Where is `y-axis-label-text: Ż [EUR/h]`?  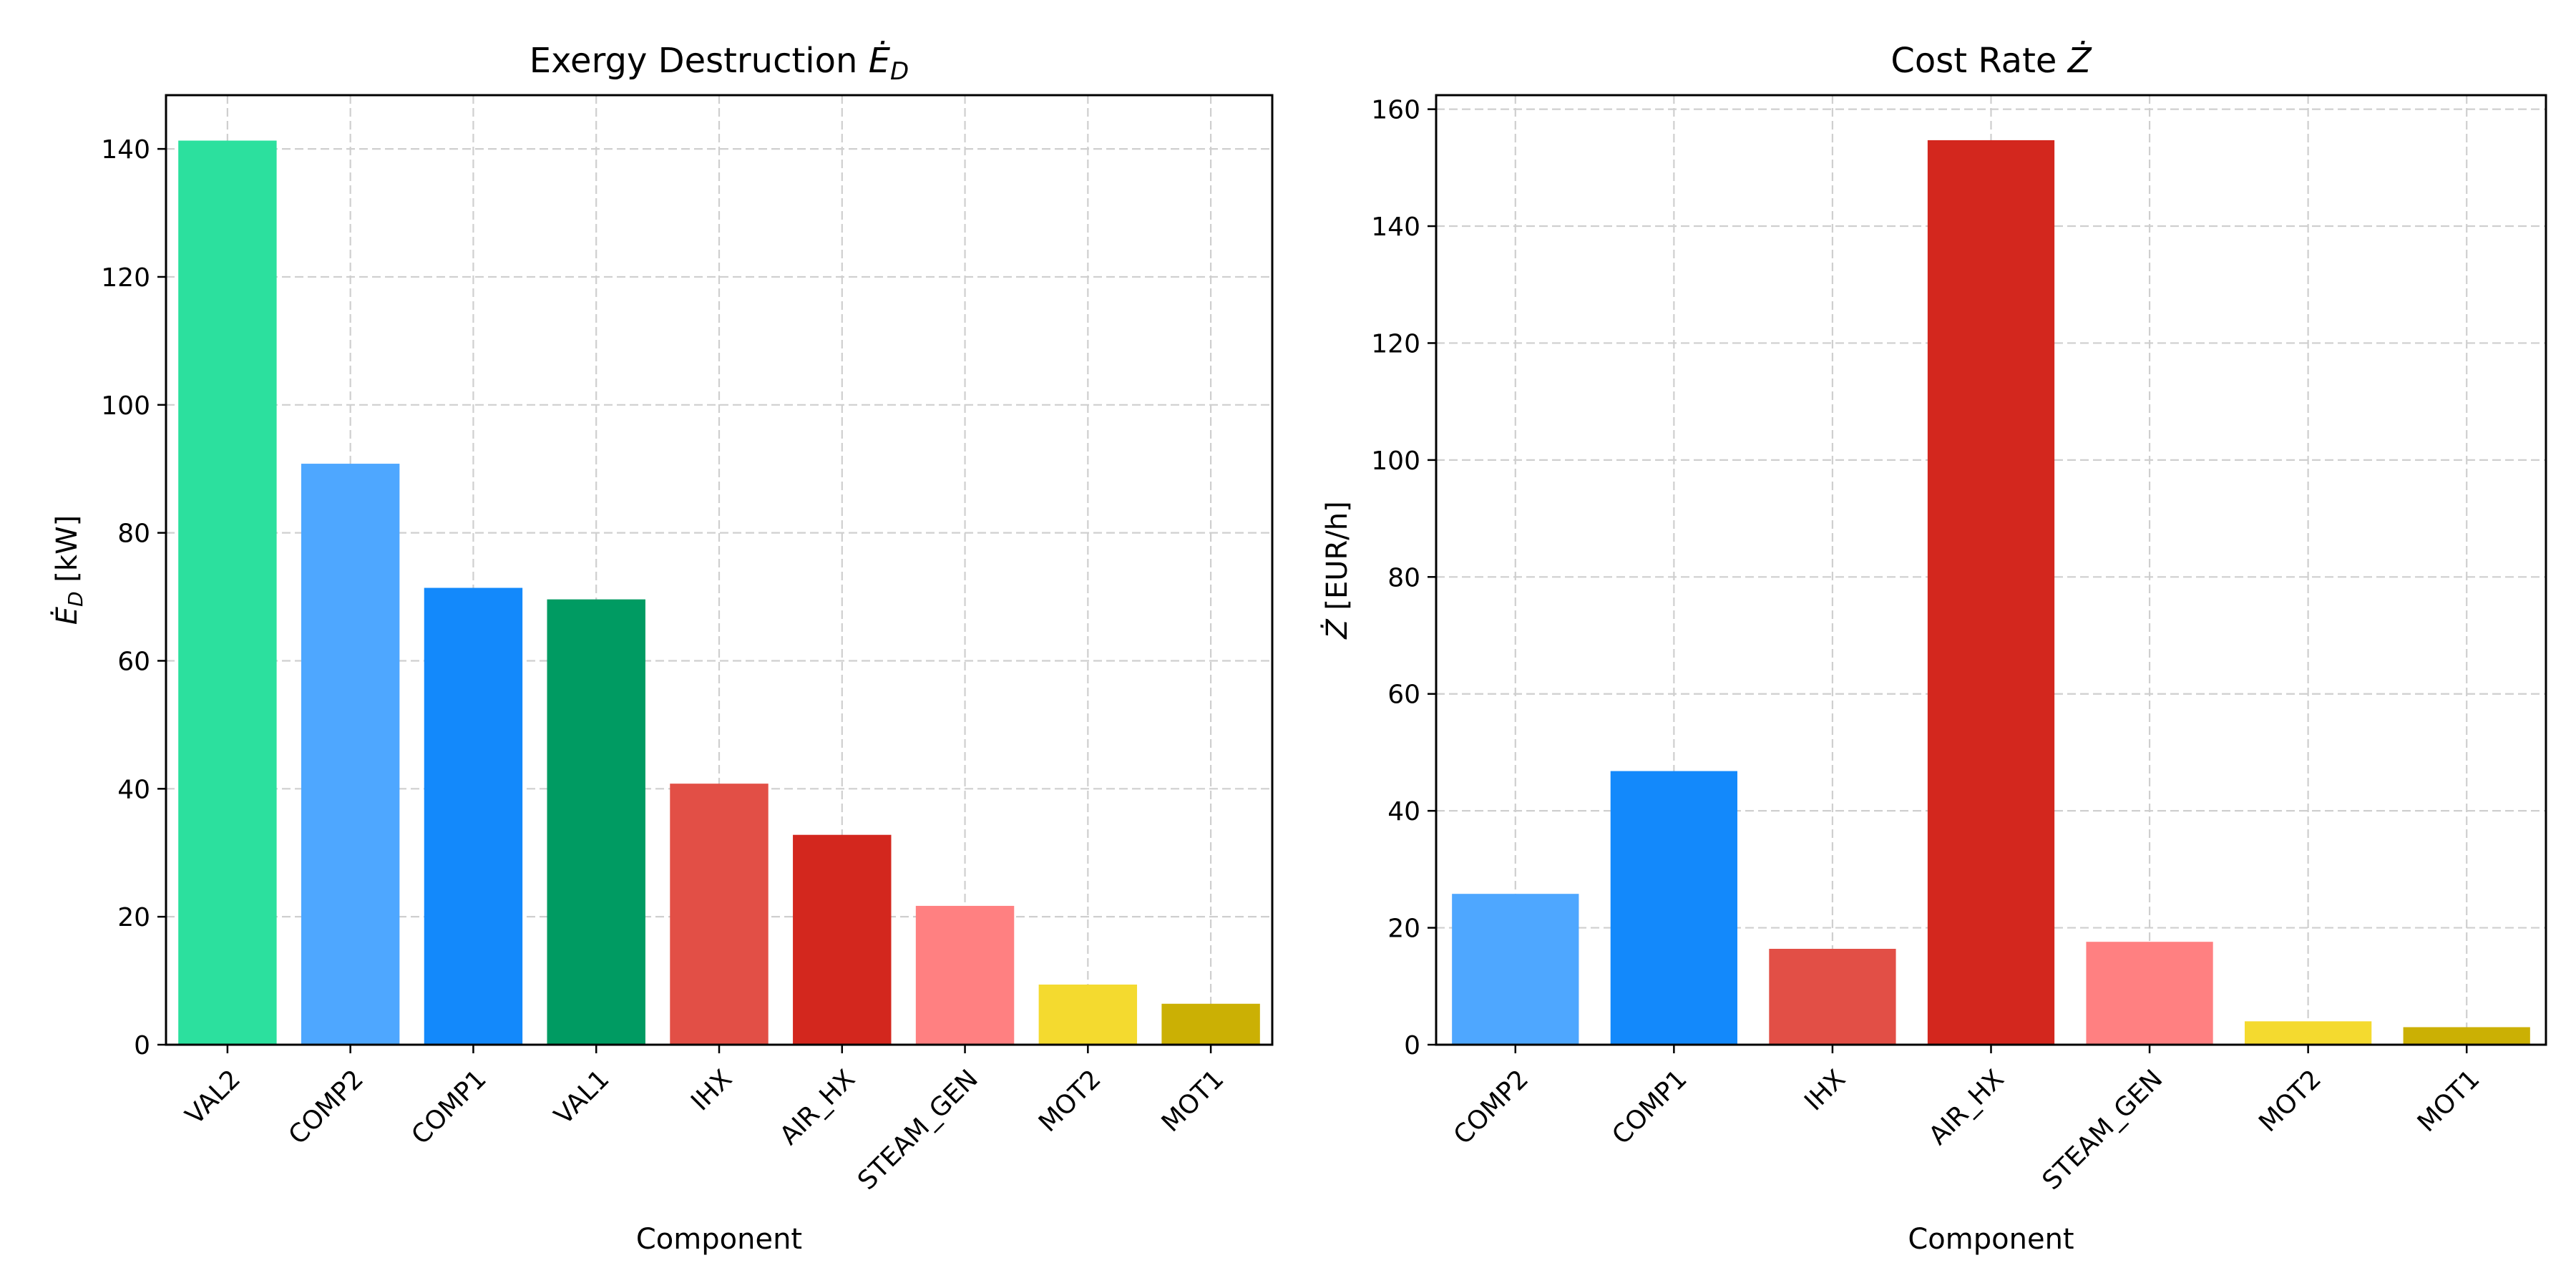
y-axis-label-text: Ż [EUR/h] is located at coordinates (1336, 570).